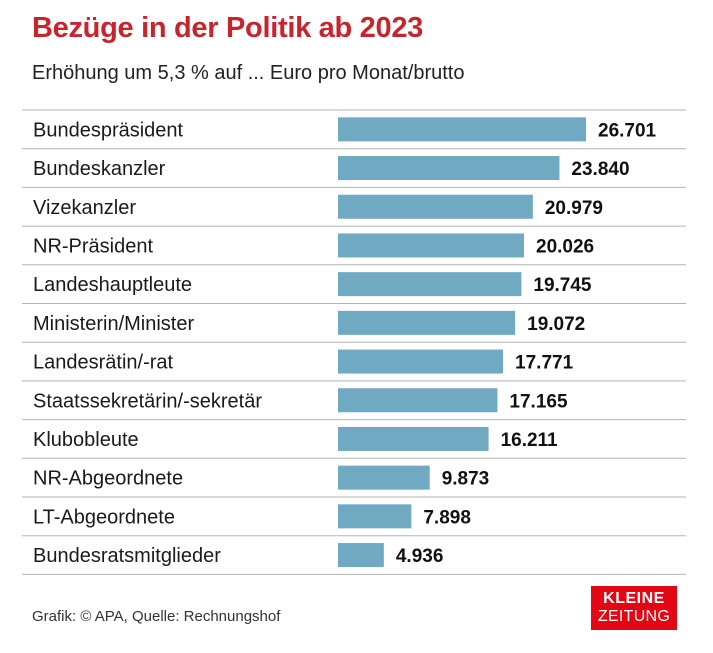  I want to click on category-label: Staatssekretärin/-sekretär, so click(147, 401).